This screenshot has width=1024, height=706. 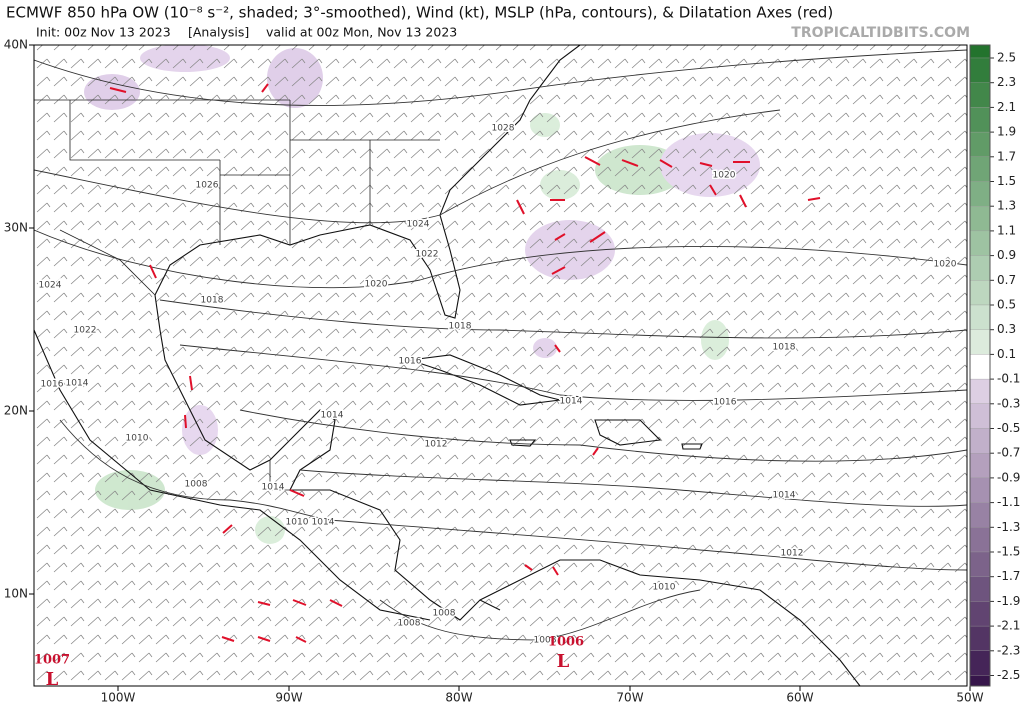 What do you see at coordinates (1008, 477) in the screenshot?
I see `colorbar-label: -0.9` at bounding box center [1008, 477].